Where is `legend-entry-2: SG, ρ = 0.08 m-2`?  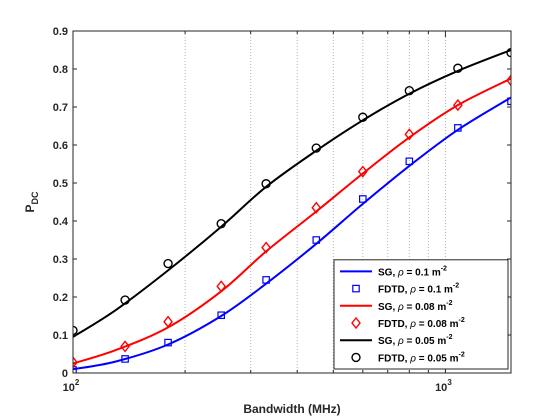 legend-entry-2: SG, ρ = 0.08 m-2 is located at coordinates (396, 306).